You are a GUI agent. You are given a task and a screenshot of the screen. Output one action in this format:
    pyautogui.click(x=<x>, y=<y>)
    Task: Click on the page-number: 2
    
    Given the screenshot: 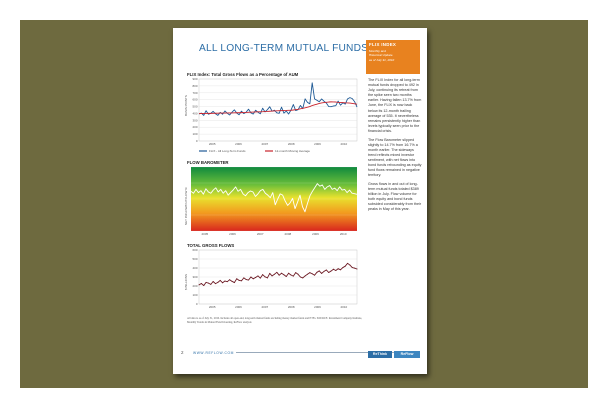 What is the action you would take?
    pyautogui.click(x=182, y=352)
    